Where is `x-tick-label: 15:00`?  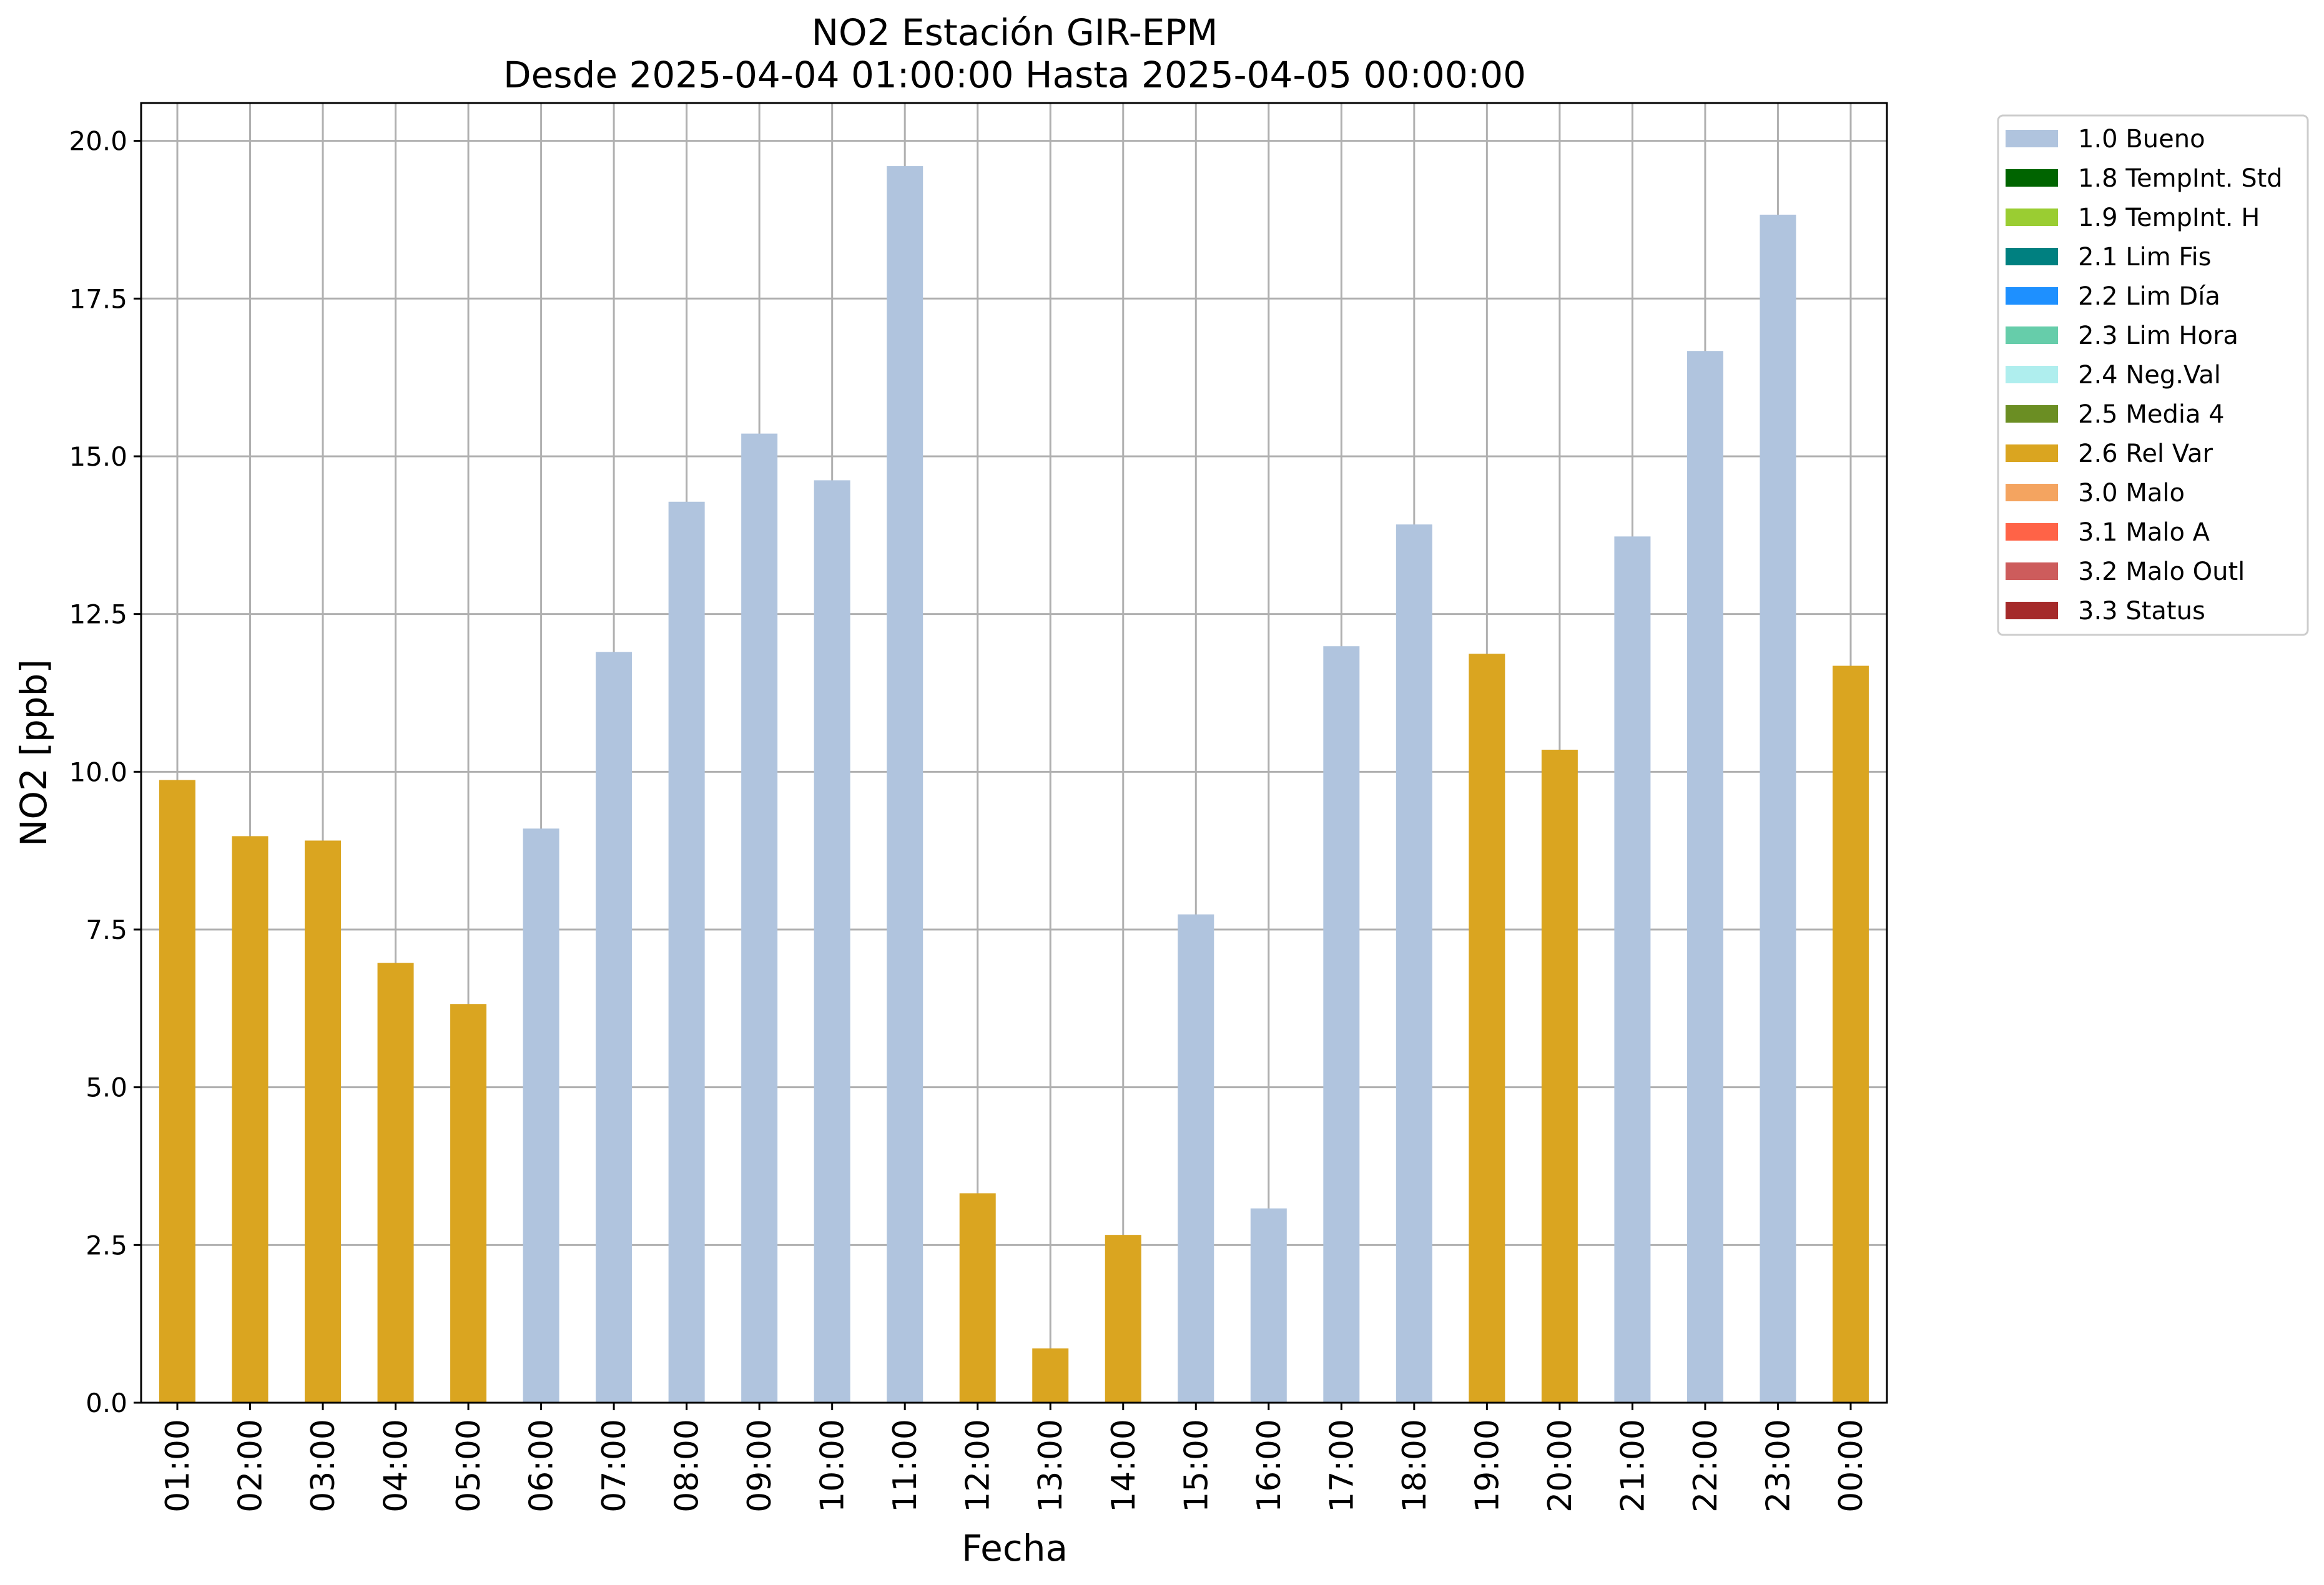
x-tick-label: 15:00 is located at coordinates (1196, 1466).